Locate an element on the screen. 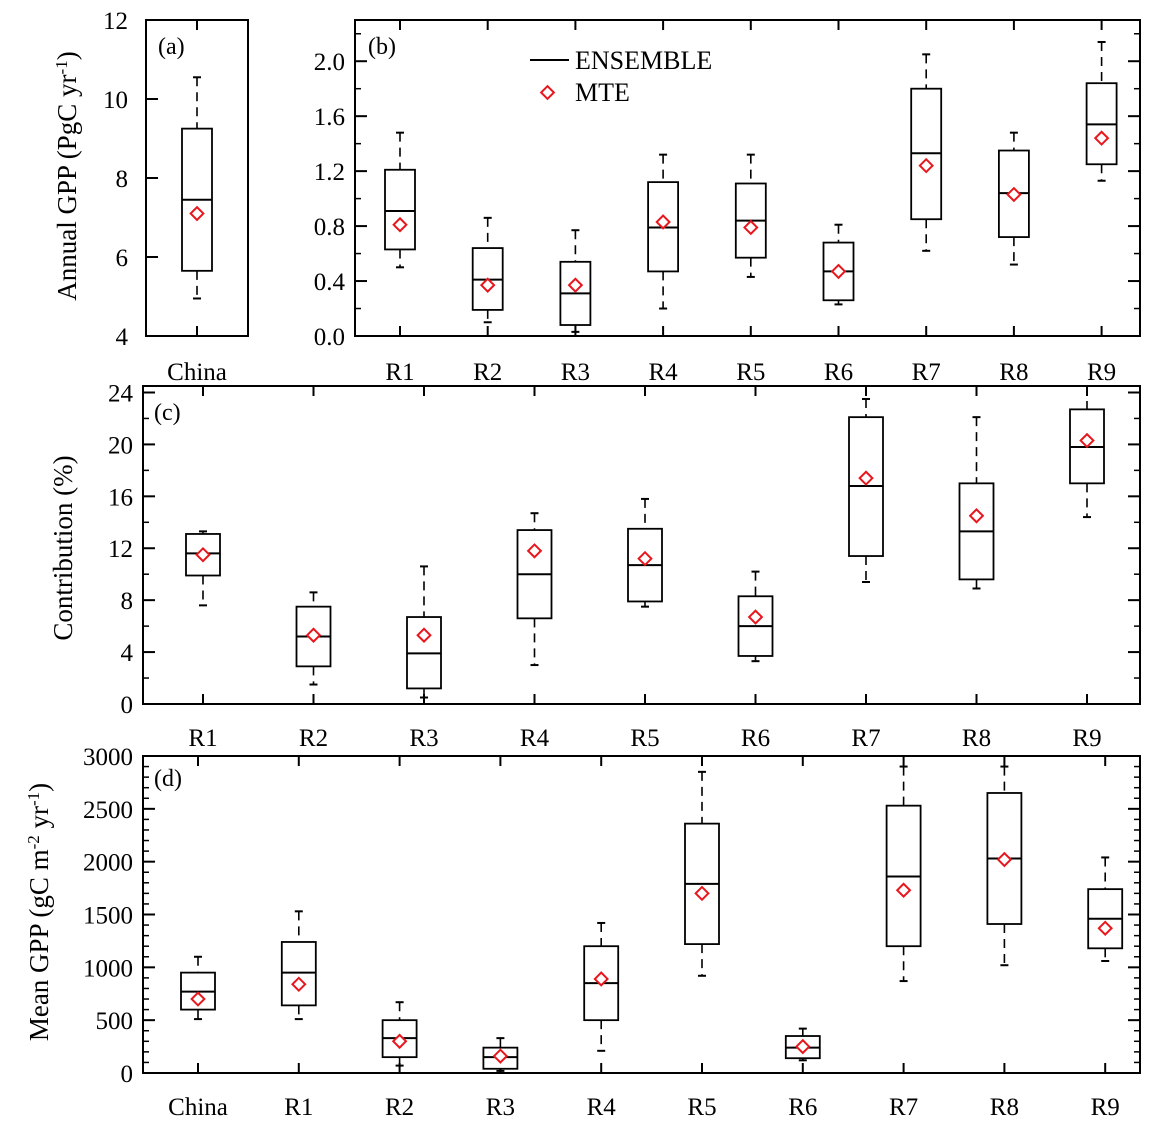 The width and height of the screenshot is (1149, 1121). y-tick-label: 0 is located at coordinates (127, 705).